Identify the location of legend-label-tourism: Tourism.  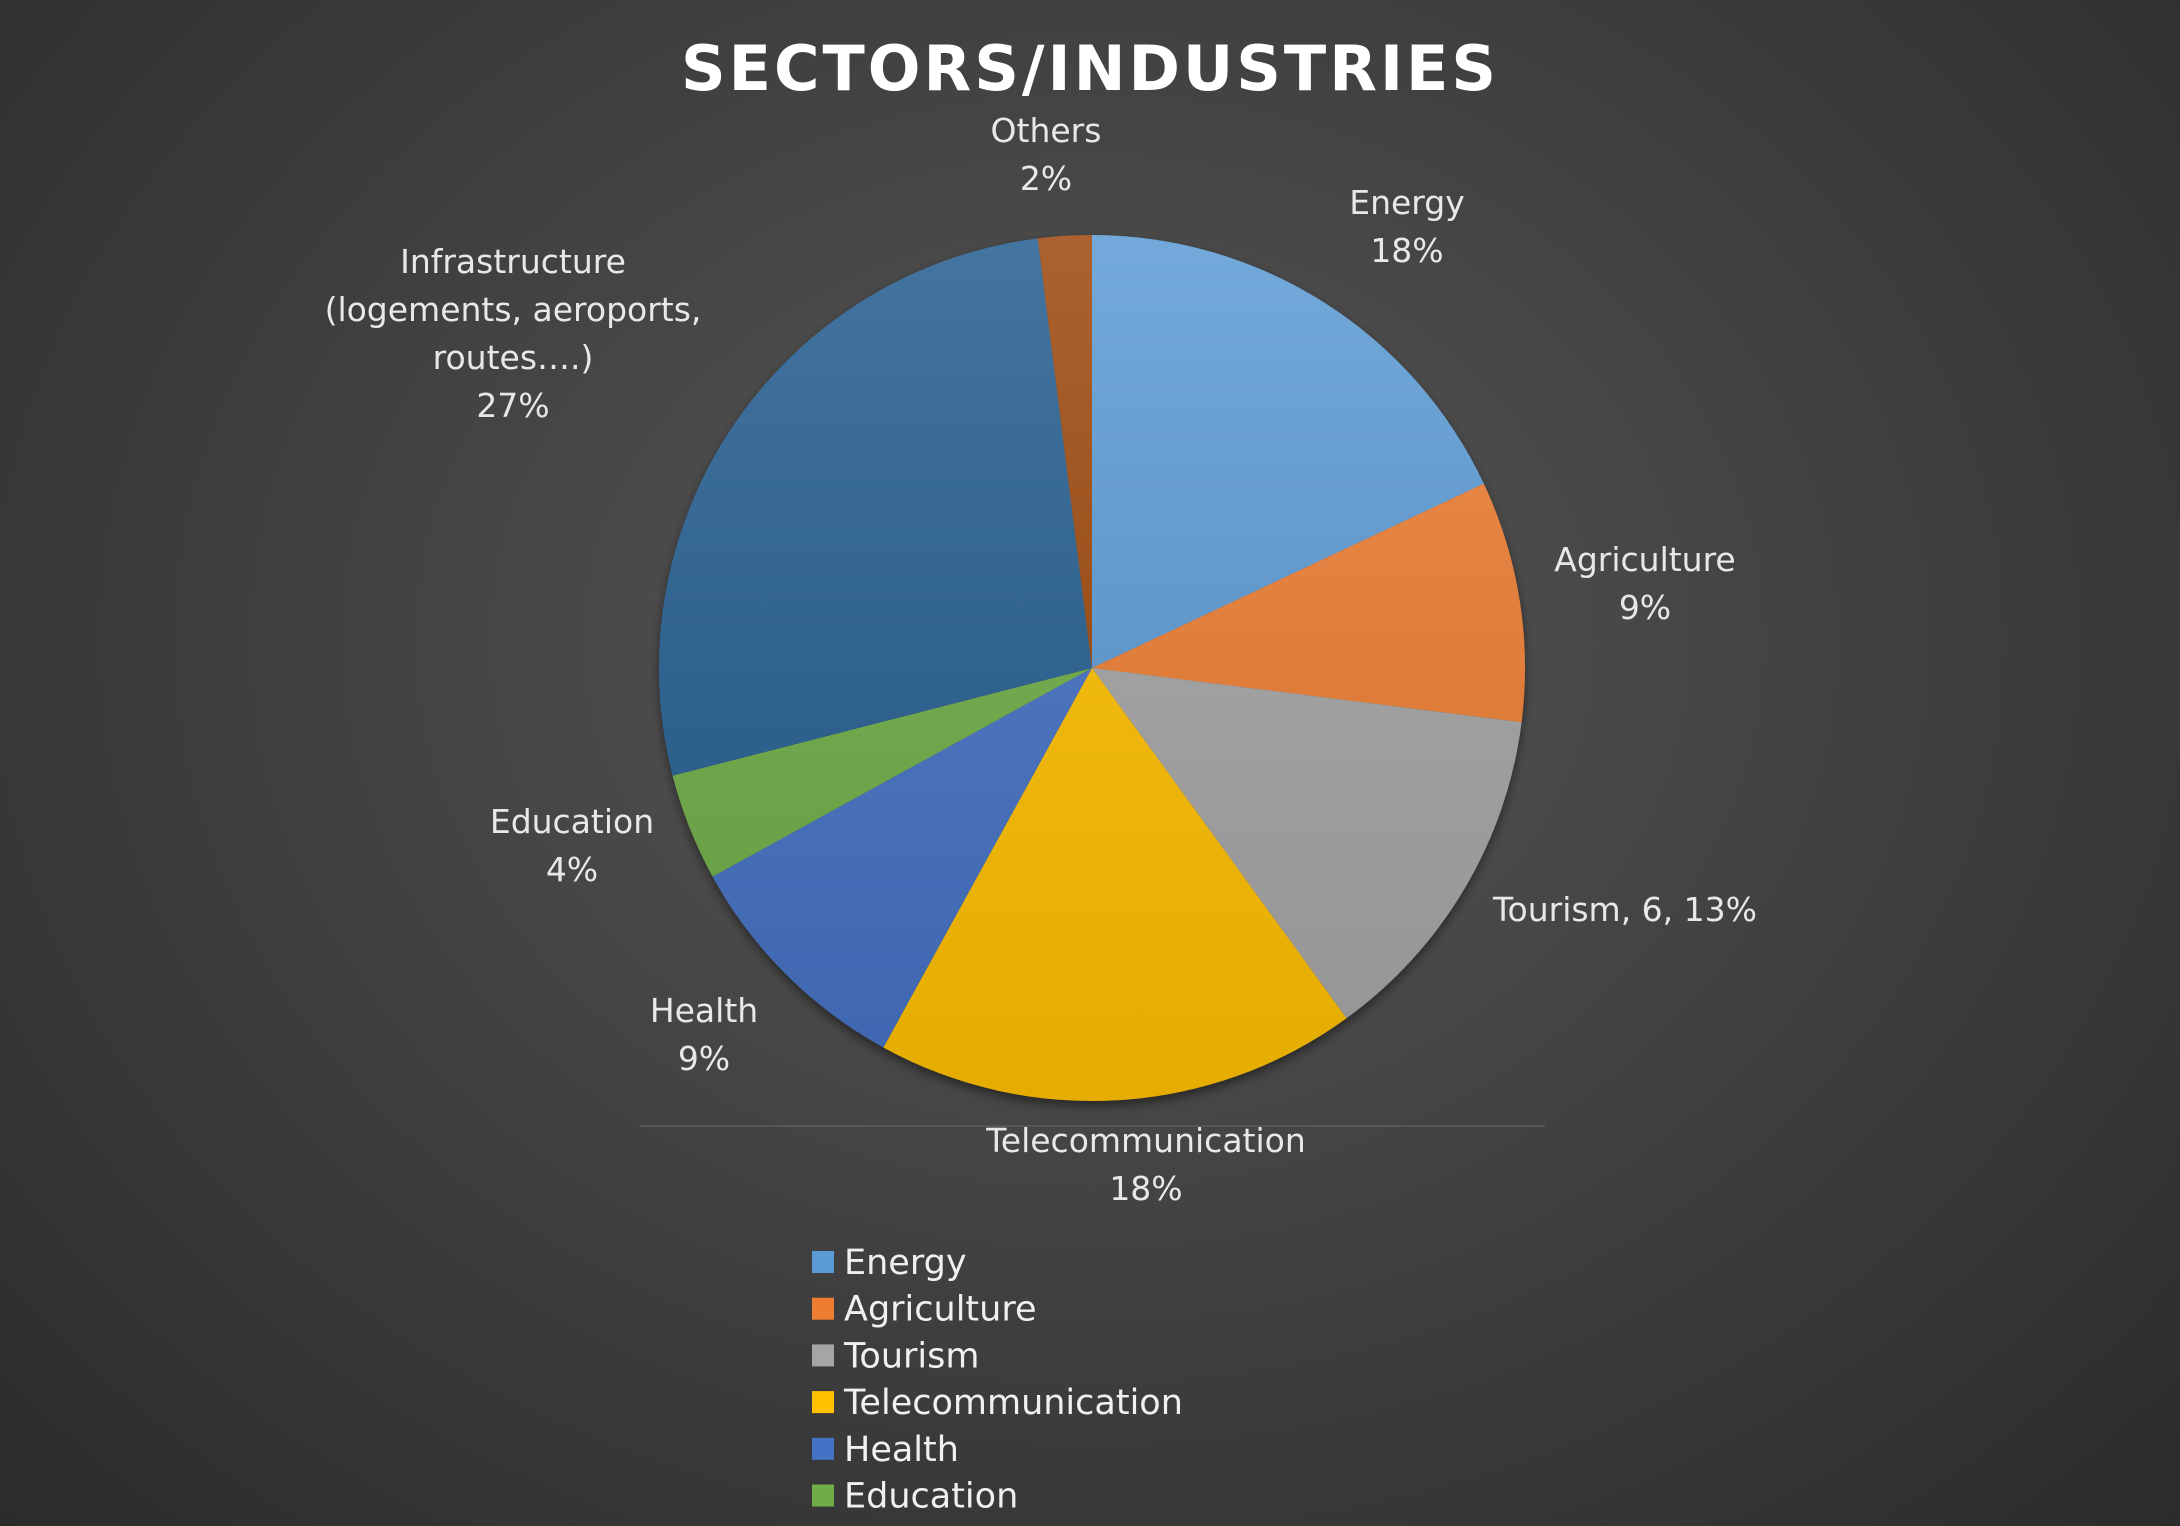
(911, 1356).